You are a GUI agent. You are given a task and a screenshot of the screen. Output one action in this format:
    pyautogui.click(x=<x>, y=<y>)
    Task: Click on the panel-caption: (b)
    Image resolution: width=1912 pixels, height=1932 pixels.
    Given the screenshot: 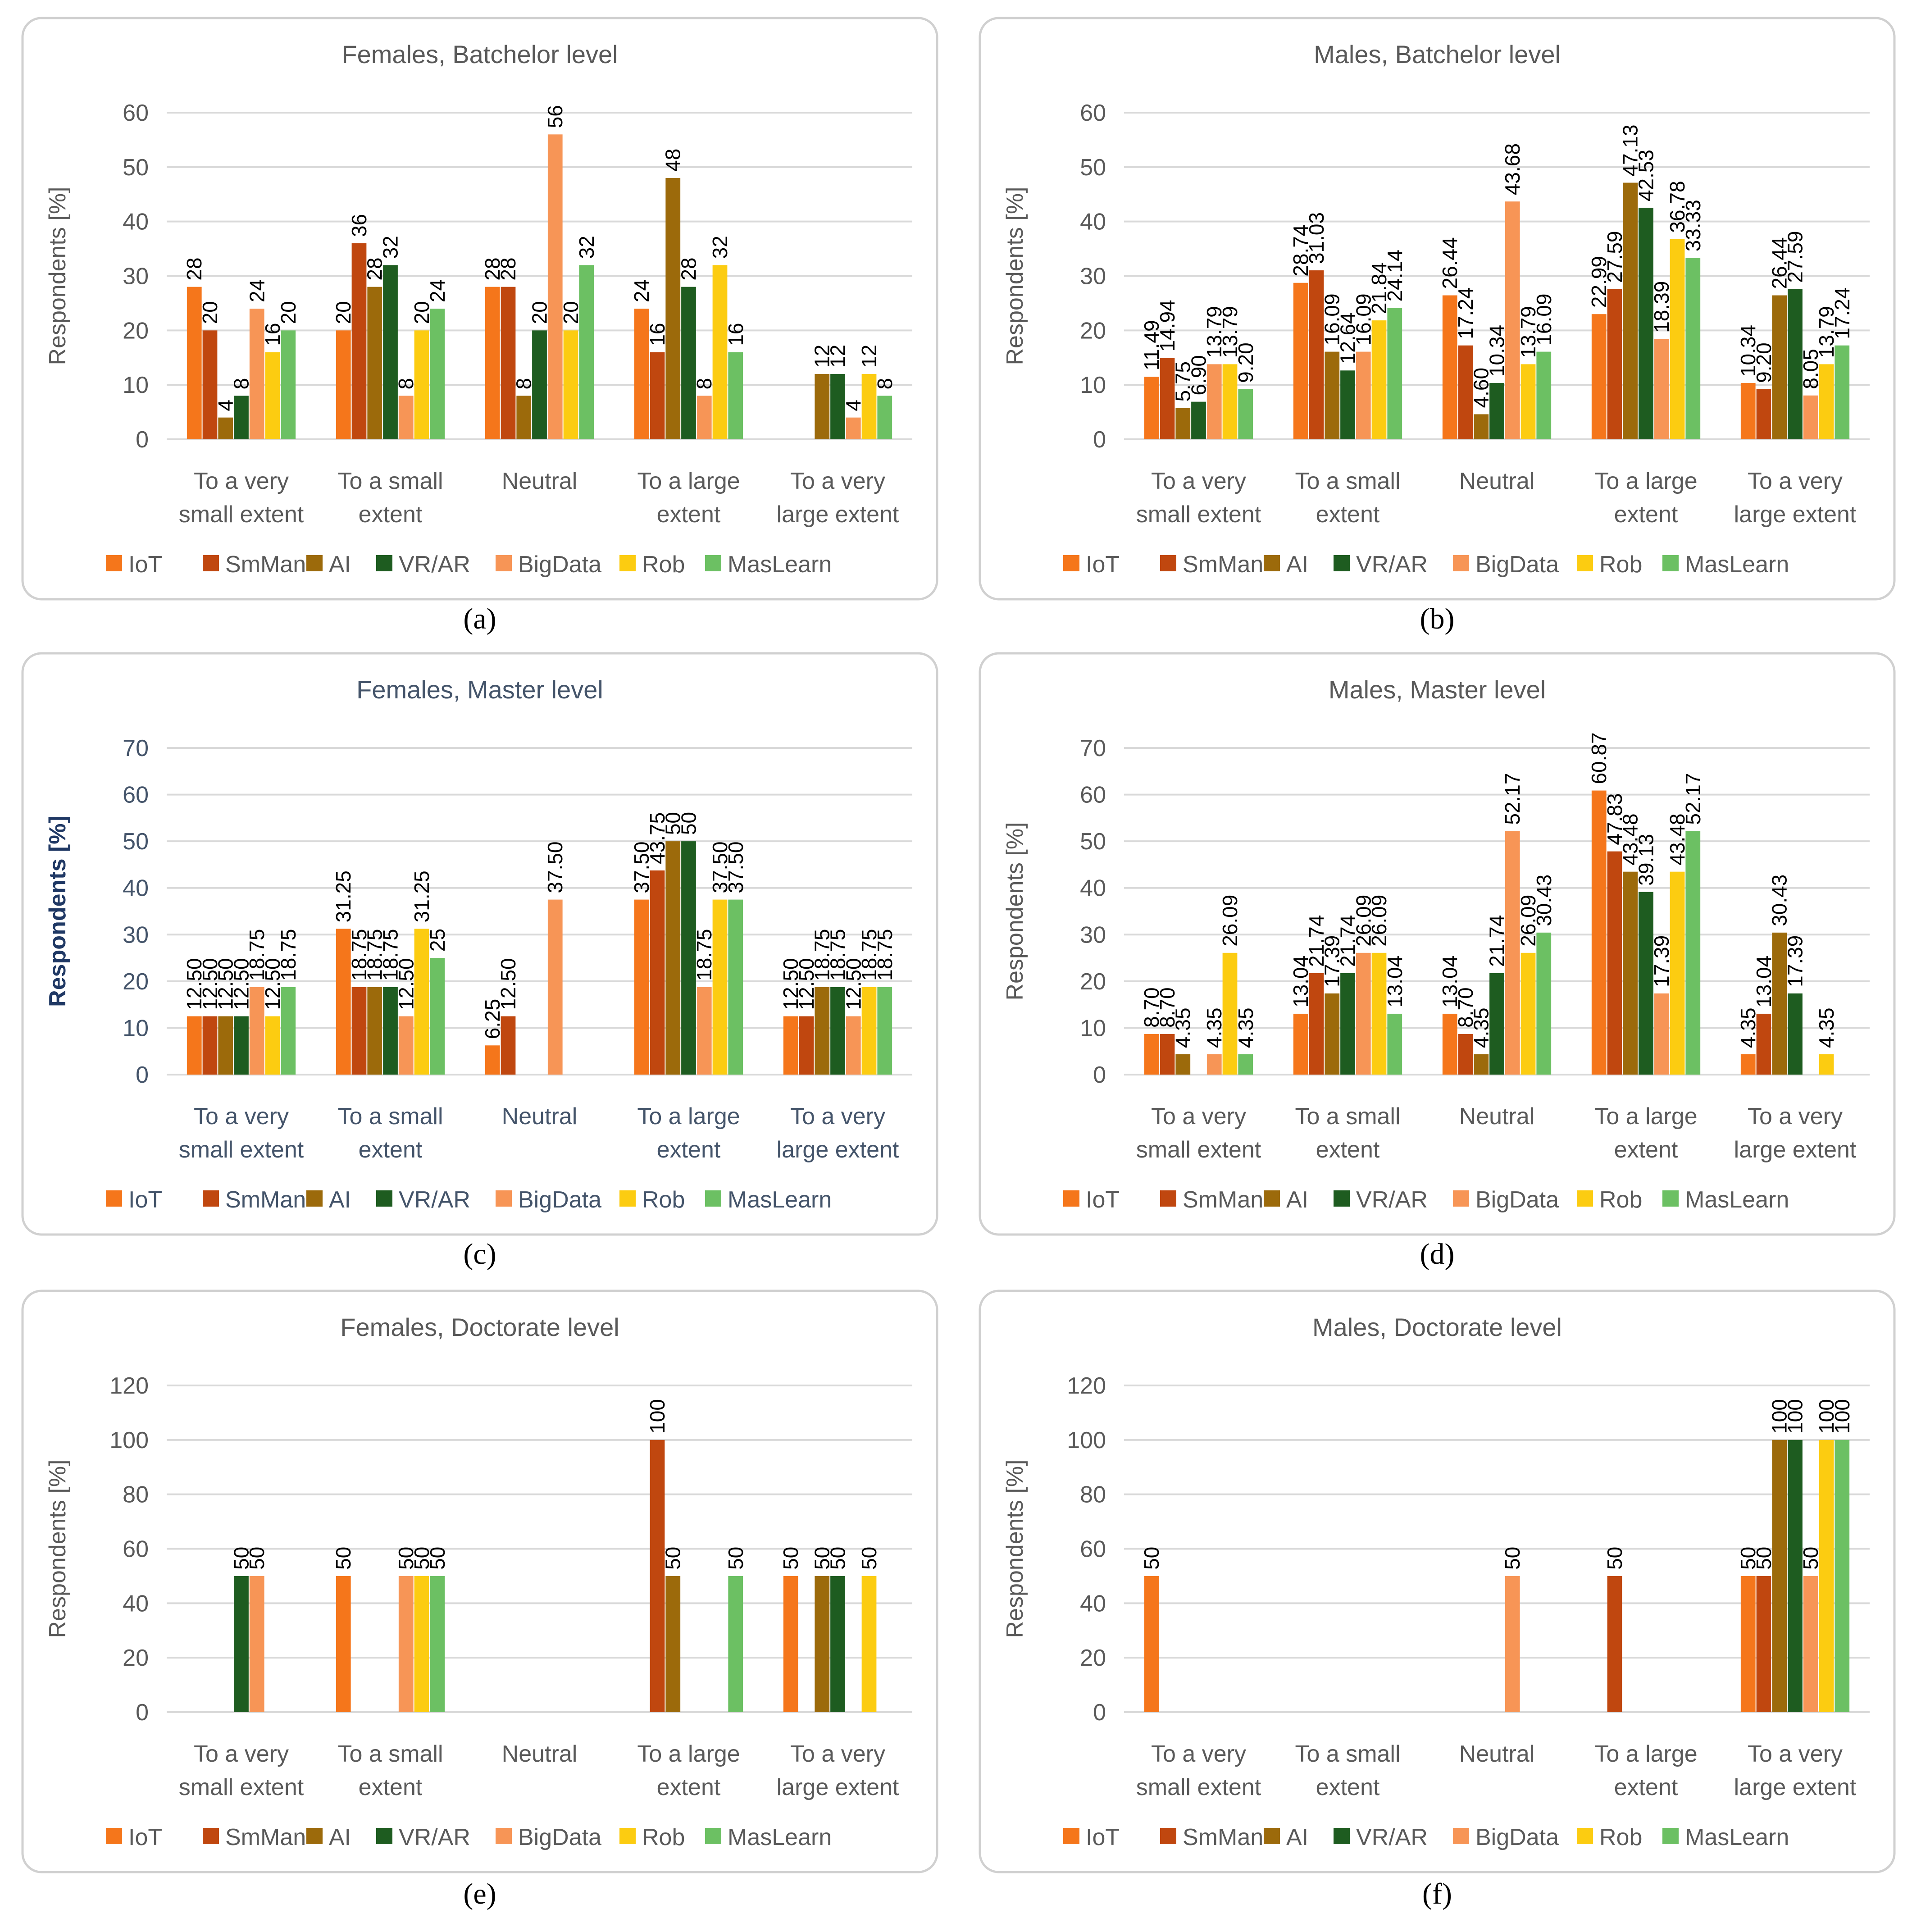 What is the action you would take?
    pyautogui.click(x=1437, y=618)
    